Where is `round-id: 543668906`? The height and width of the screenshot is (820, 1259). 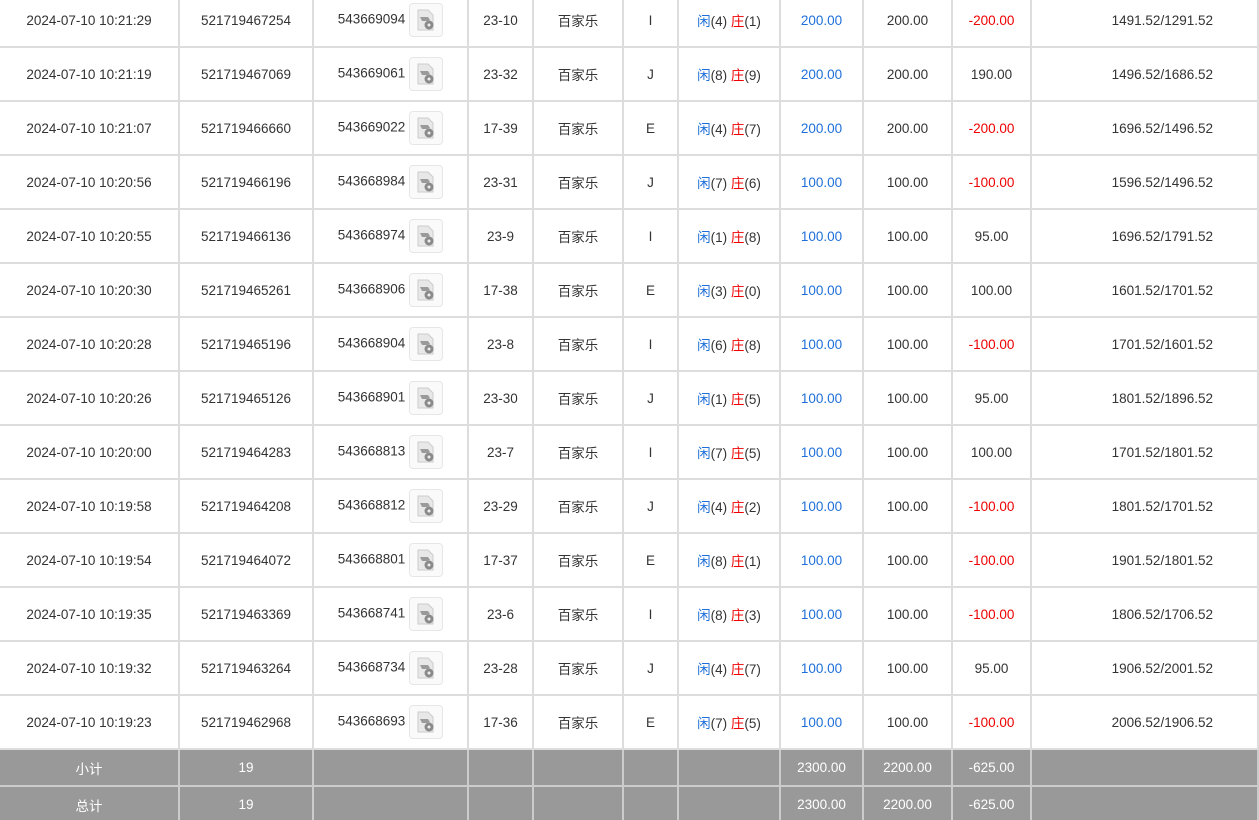 round-id: 543668906 is located at coordinates (371, 289).